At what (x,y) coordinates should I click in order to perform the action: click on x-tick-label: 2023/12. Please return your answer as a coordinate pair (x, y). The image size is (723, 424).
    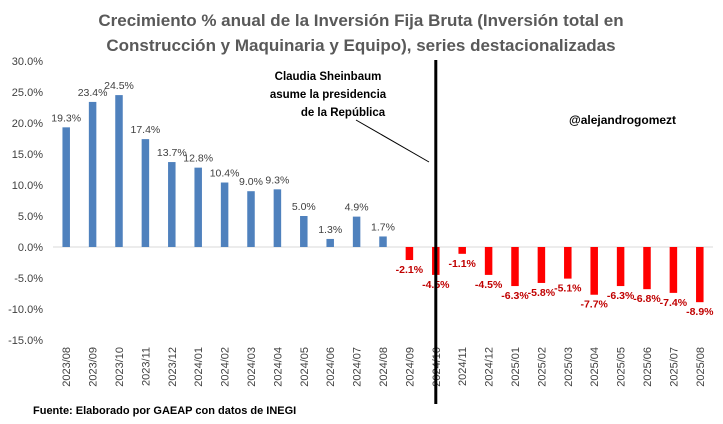
    Looking at the image, I should click on (173, 367).